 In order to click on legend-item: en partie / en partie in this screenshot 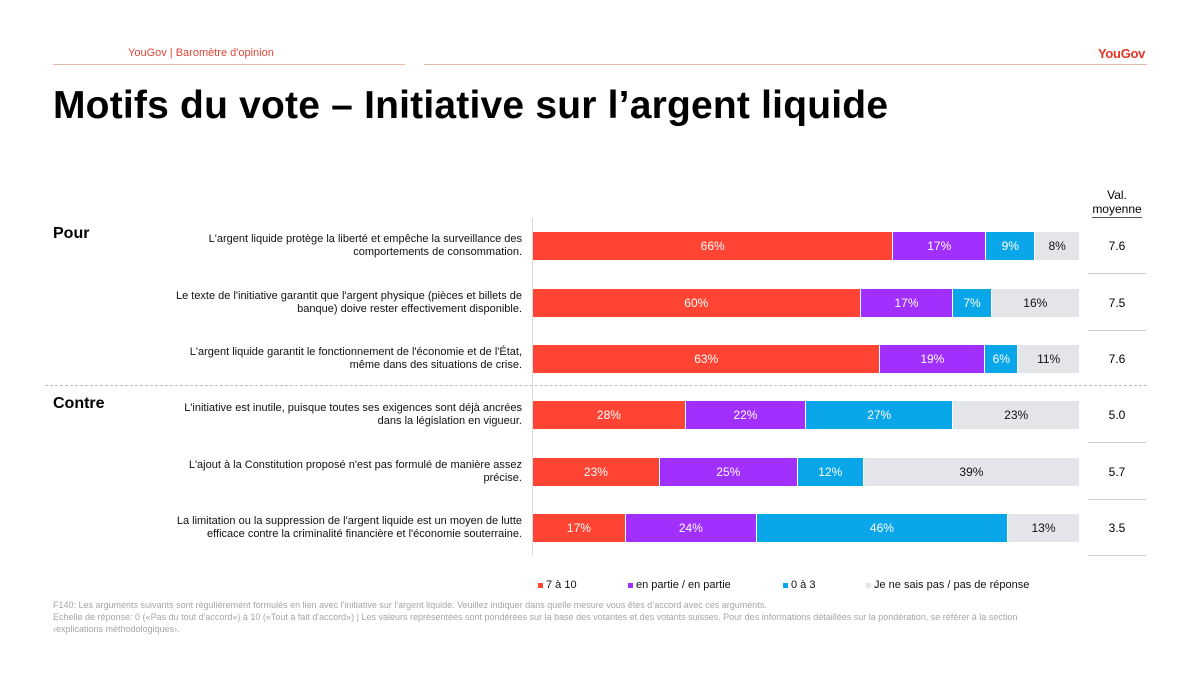, I will do `click(679, 585)`.